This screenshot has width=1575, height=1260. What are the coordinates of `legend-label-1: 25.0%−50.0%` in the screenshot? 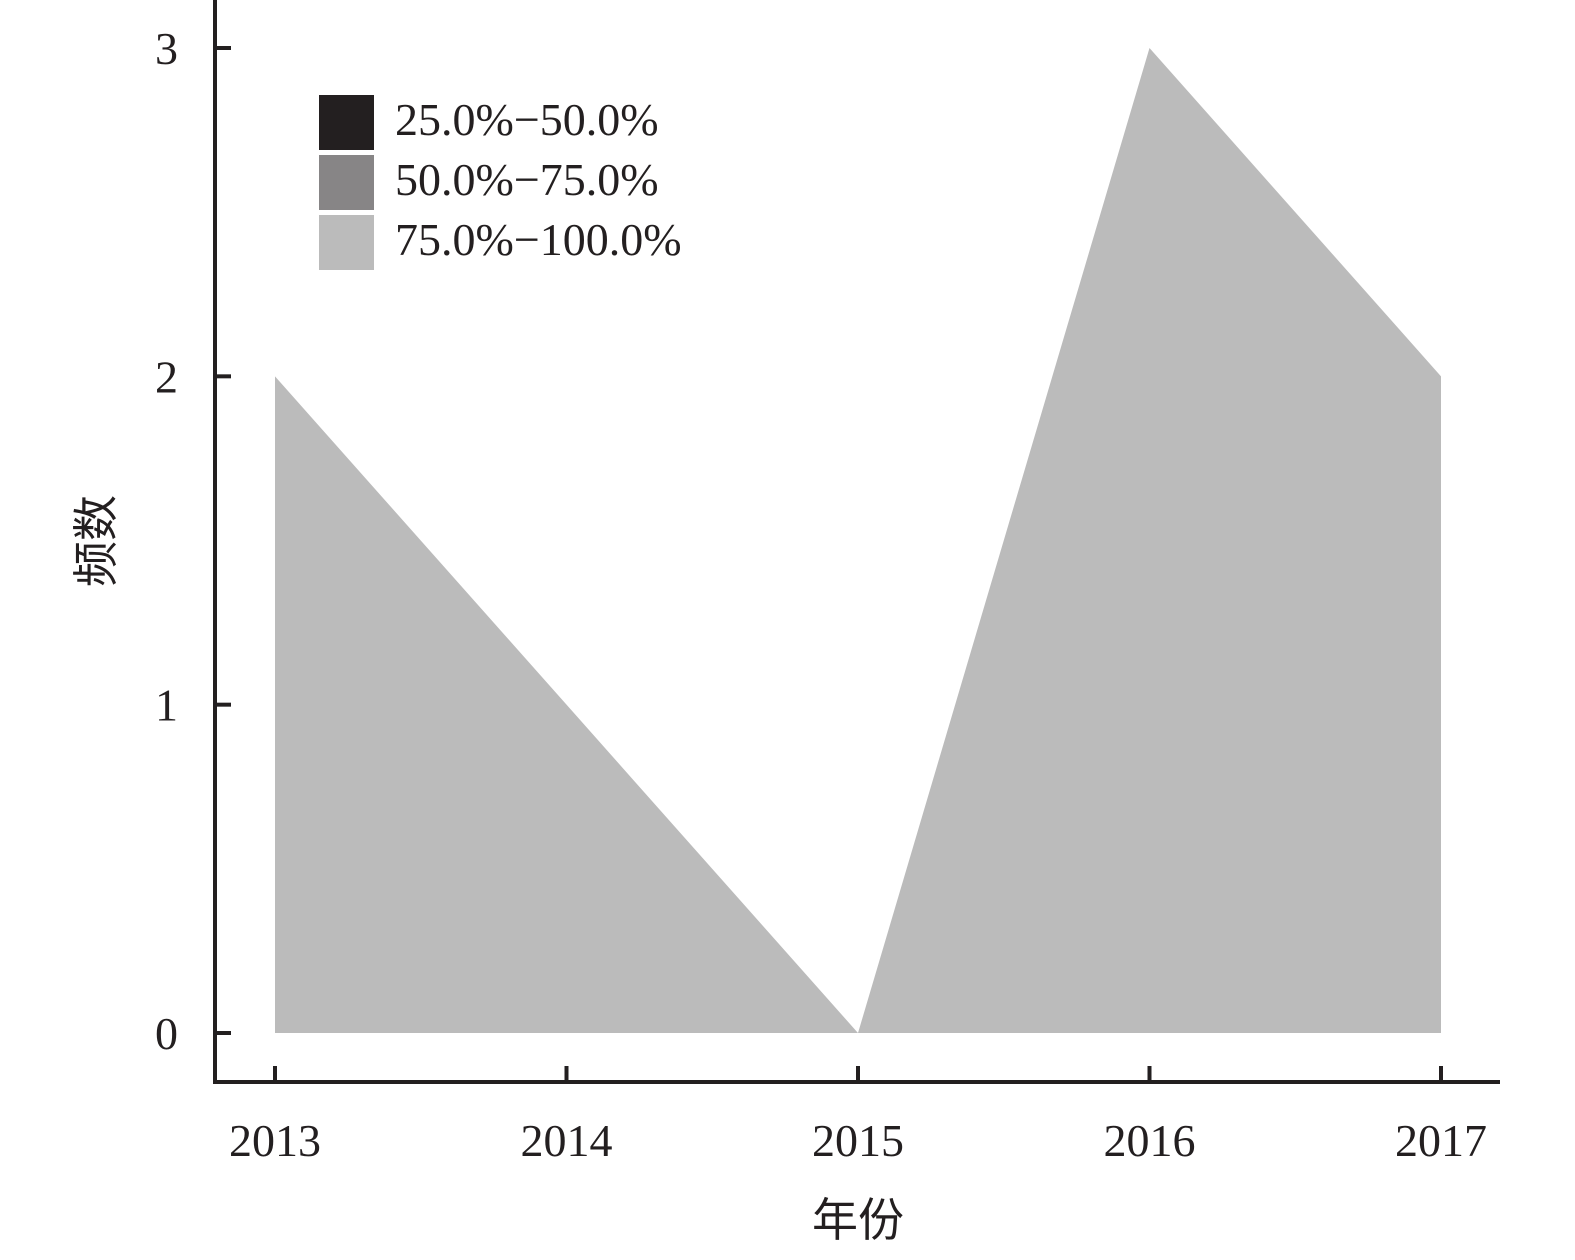 It's located at (527, 119).